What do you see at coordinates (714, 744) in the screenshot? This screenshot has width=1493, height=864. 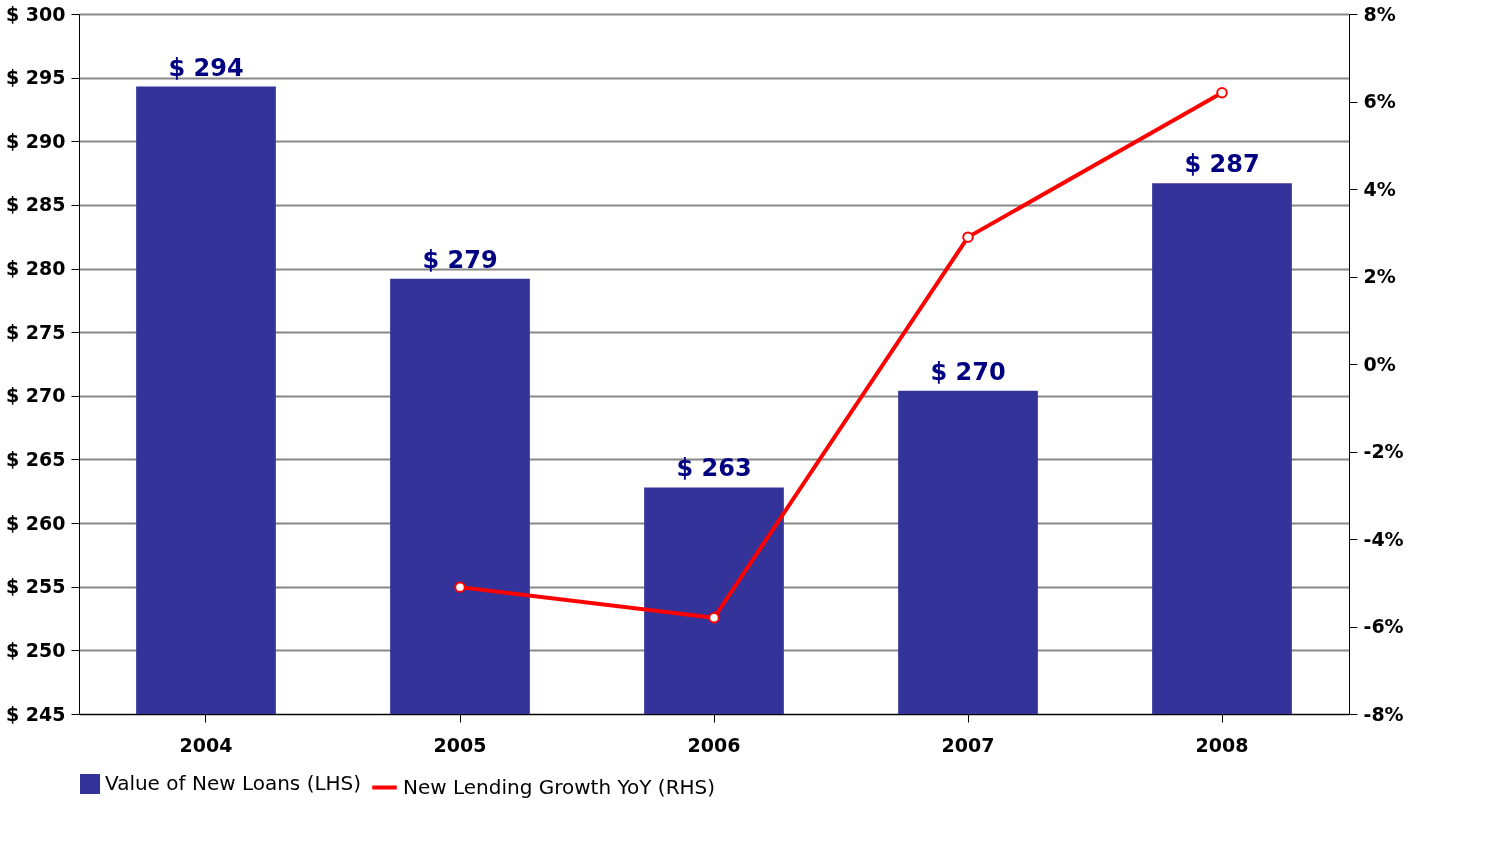 I see `x-tick-label: 2006` at bounding box center [714, 744].